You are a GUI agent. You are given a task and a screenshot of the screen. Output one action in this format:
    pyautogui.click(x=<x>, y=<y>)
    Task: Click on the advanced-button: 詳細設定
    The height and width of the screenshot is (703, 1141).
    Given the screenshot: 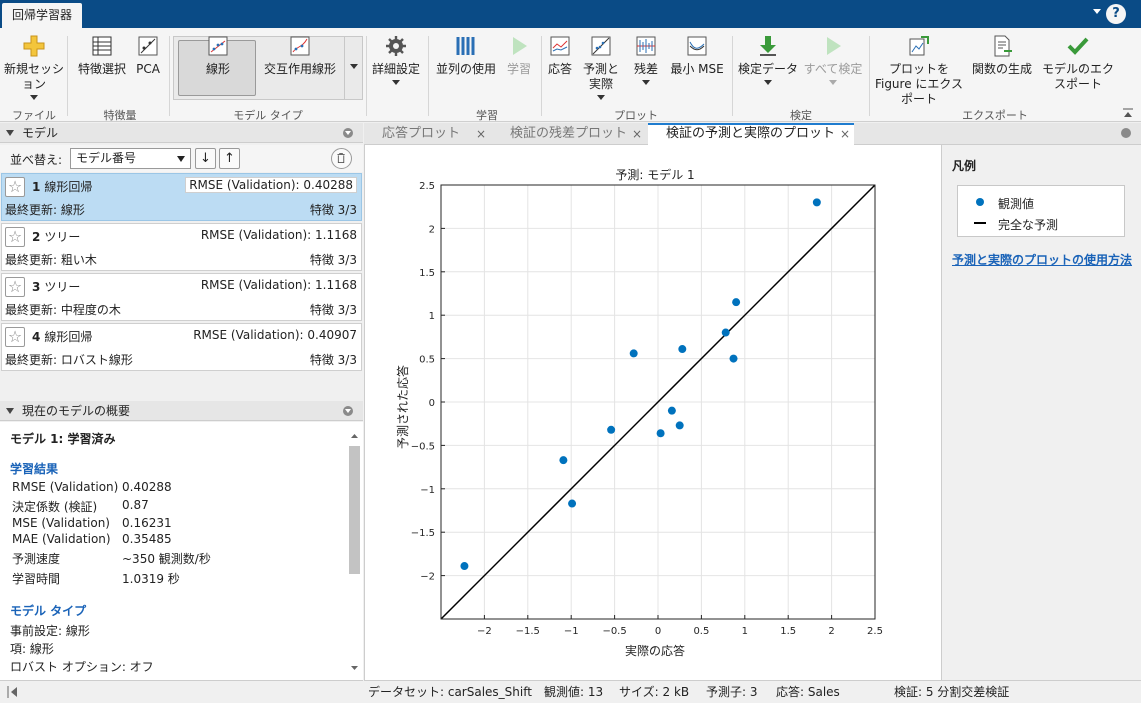 What is the action you would take?
    pyautogui.click(x=396, y=59)
    